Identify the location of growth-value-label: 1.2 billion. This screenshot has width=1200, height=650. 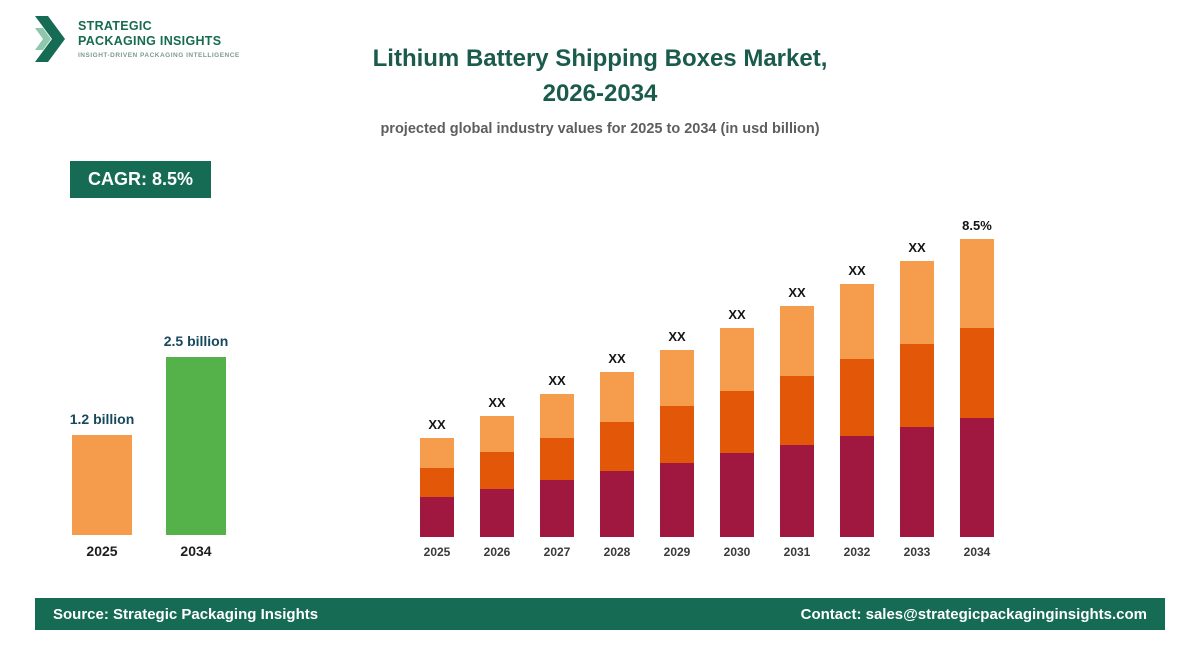
(102, 419).